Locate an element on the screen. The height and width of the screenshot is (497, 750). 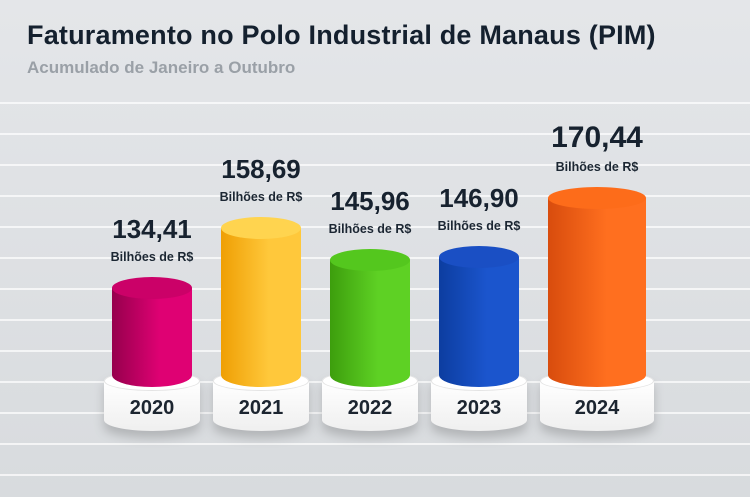
bar-2022: 145,96 Bilhões de R$ 2022 is located at coordinates (370, 308).